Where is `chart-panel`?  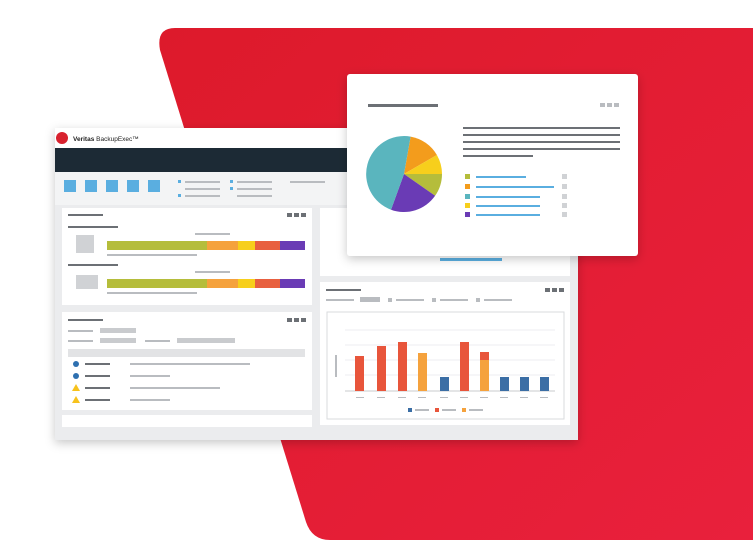 chart-panel is located at coordinates (445, 353).